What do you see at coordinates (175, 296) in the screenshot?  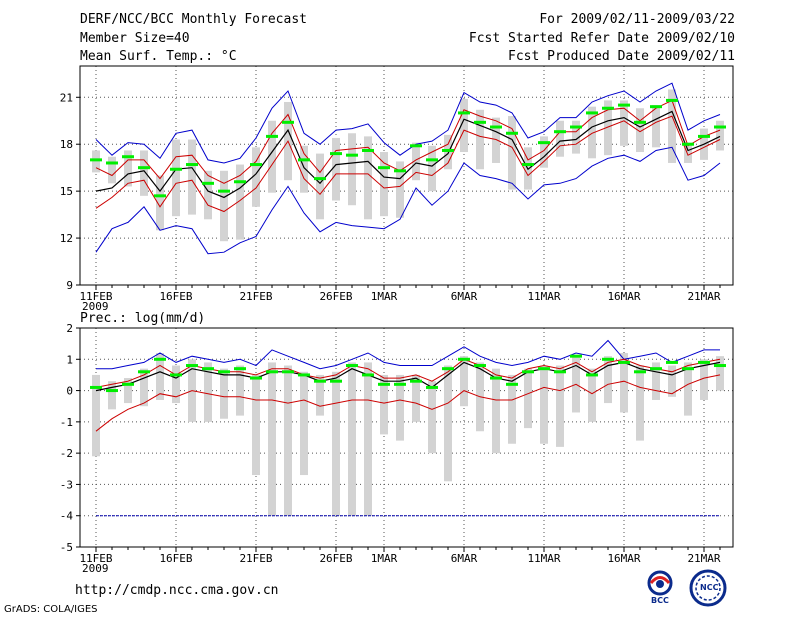 I see `temperature-xtick-label: 16FEB` at bounding box center [175, 296].